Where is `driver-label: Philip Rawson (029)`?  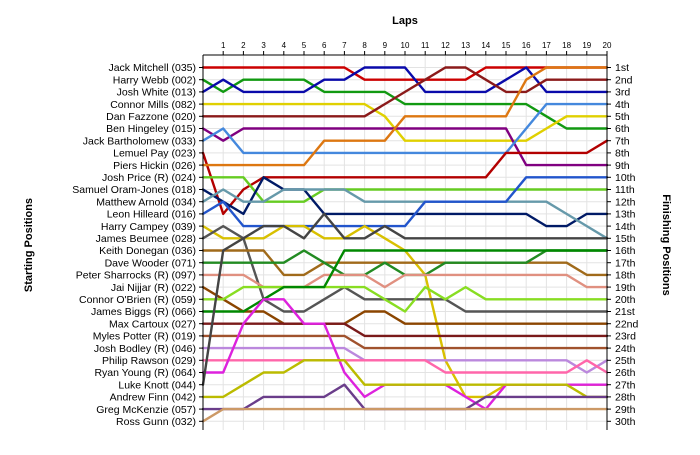
driver-label: Philip Rawson (029) is located at coordinates (149, 361).